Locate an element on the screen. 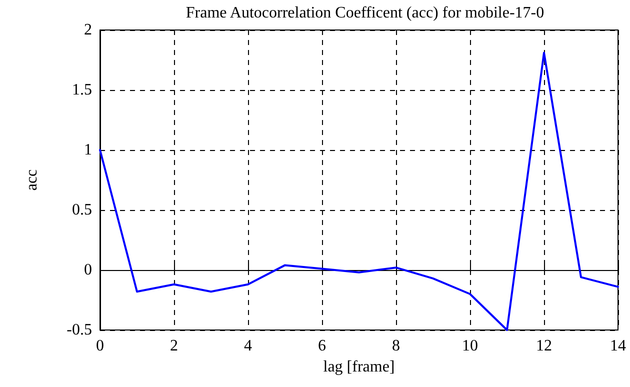  y-tick-label: -0.5 is located at coordinates (79, 330).